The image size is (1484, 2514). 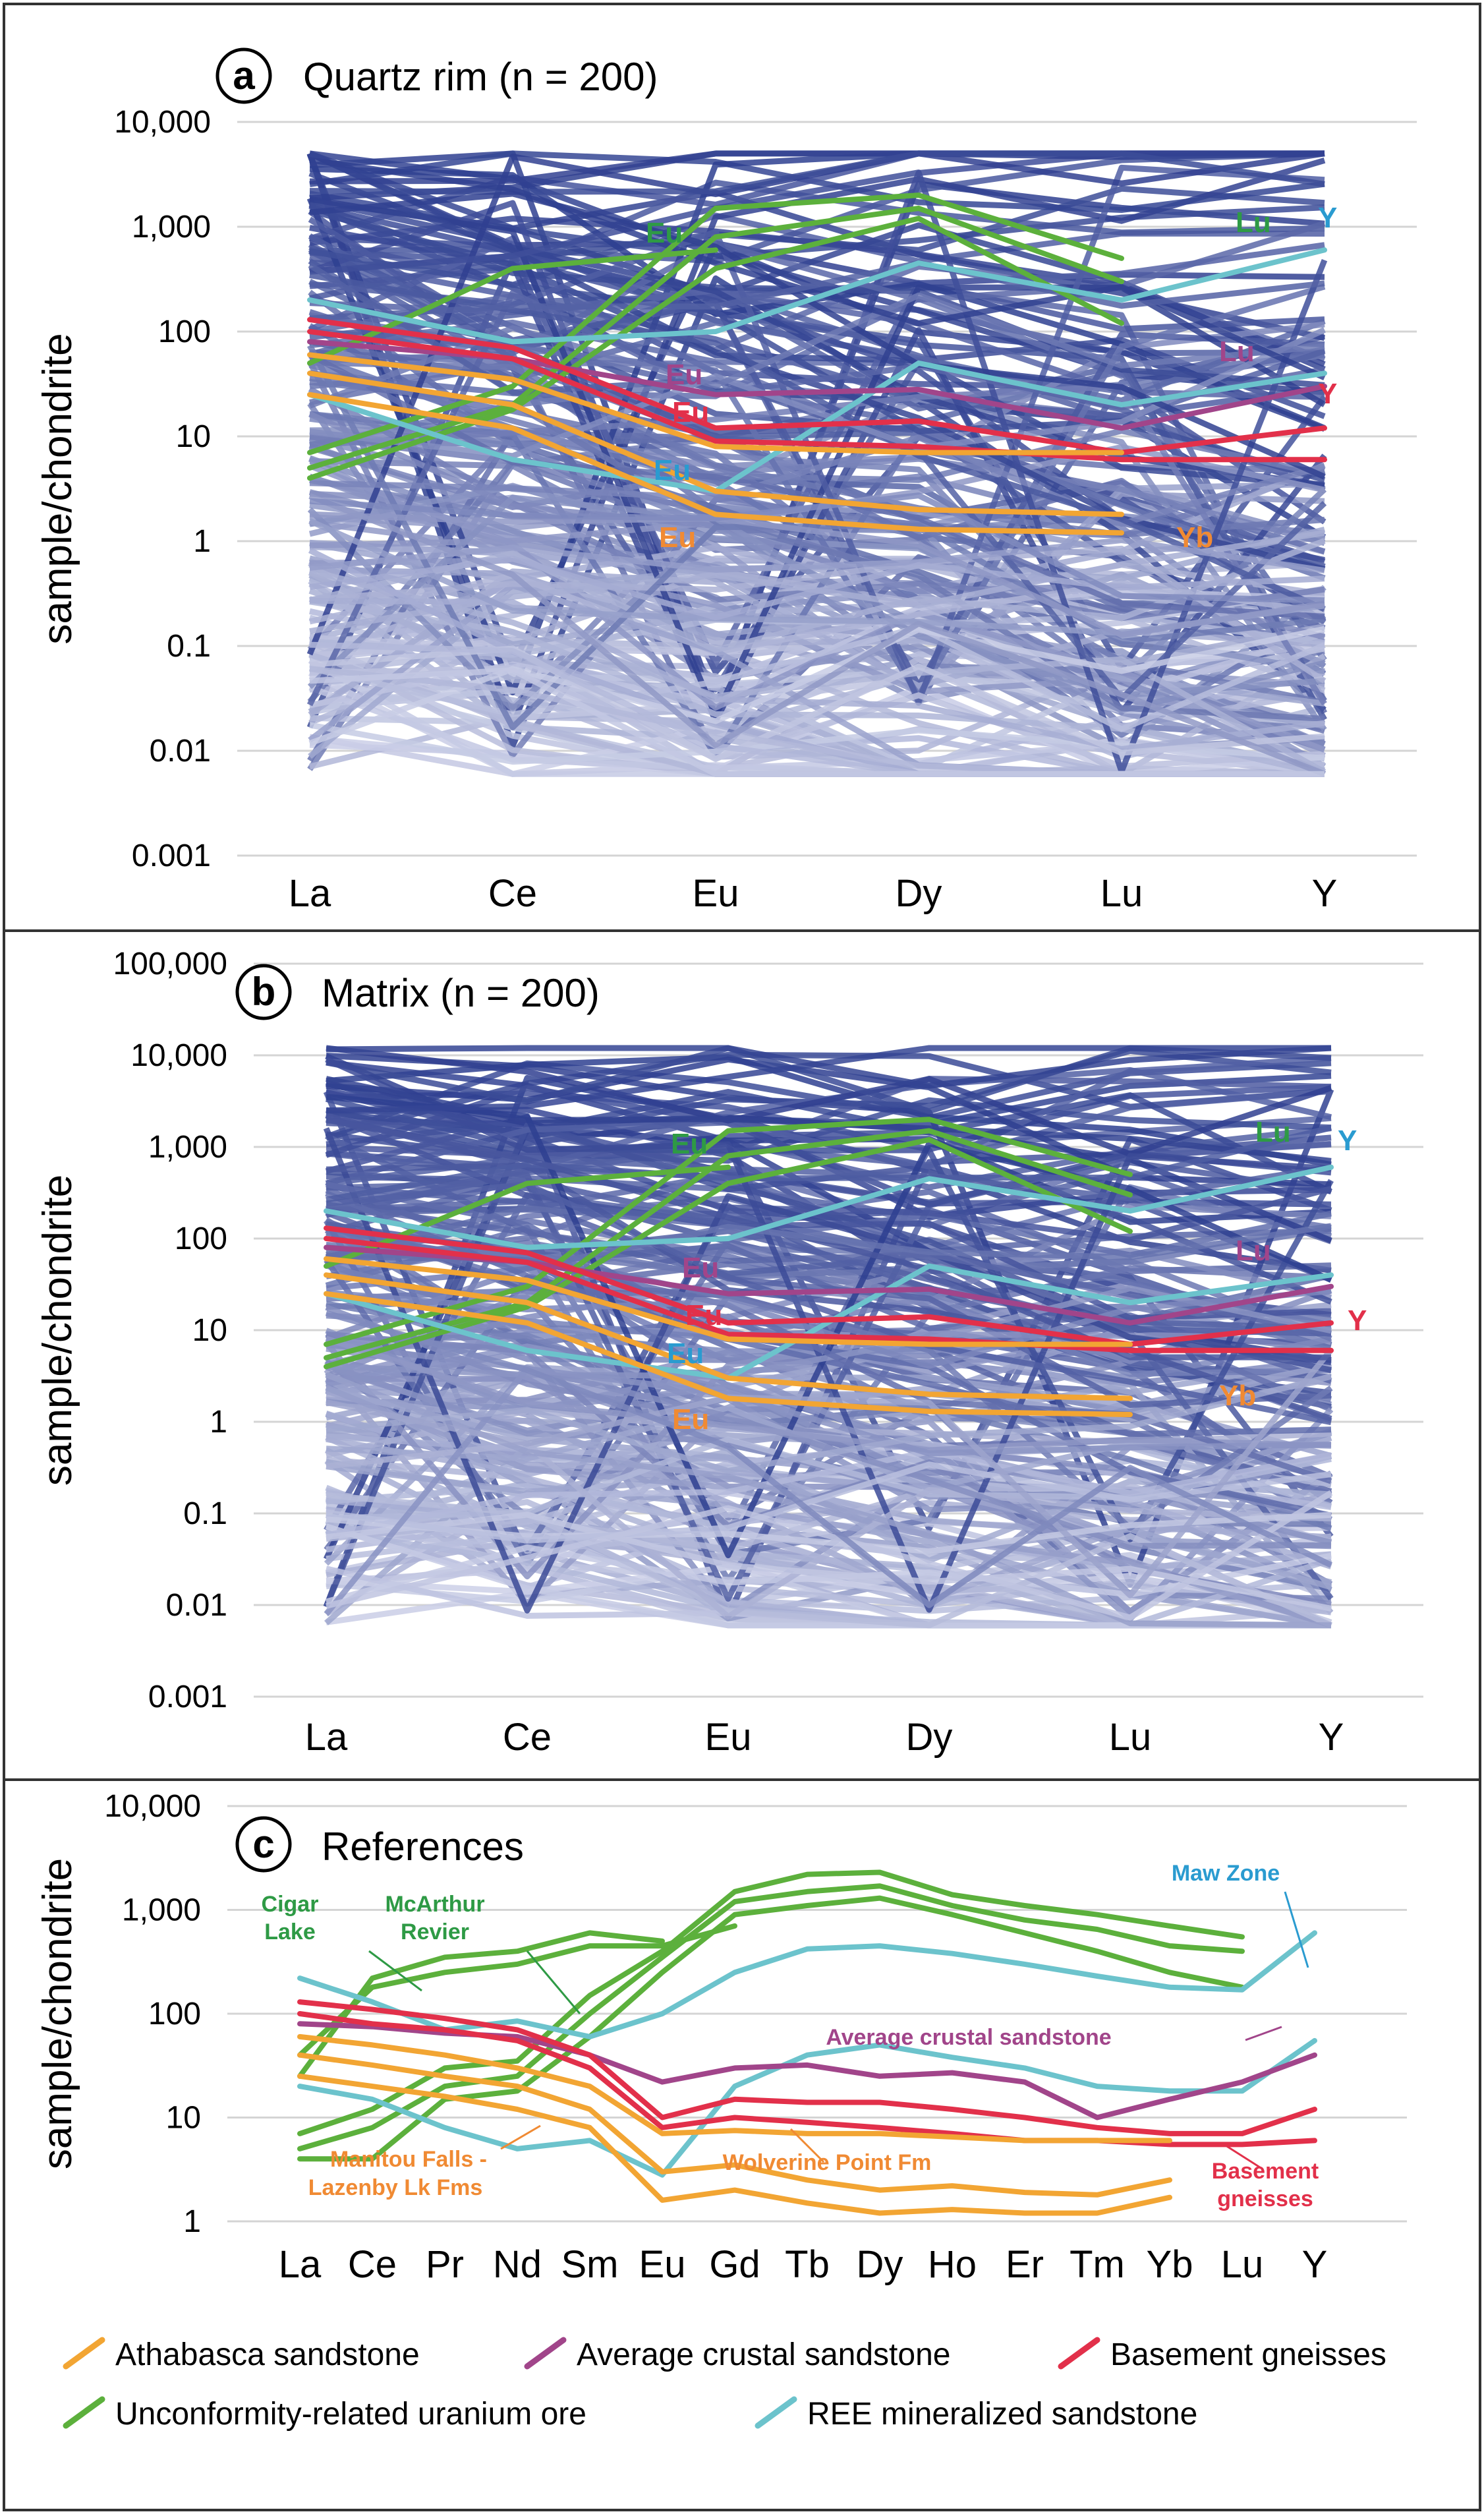 I want to click on y-tick-label: 0.001, so click(x=188, y=1697).